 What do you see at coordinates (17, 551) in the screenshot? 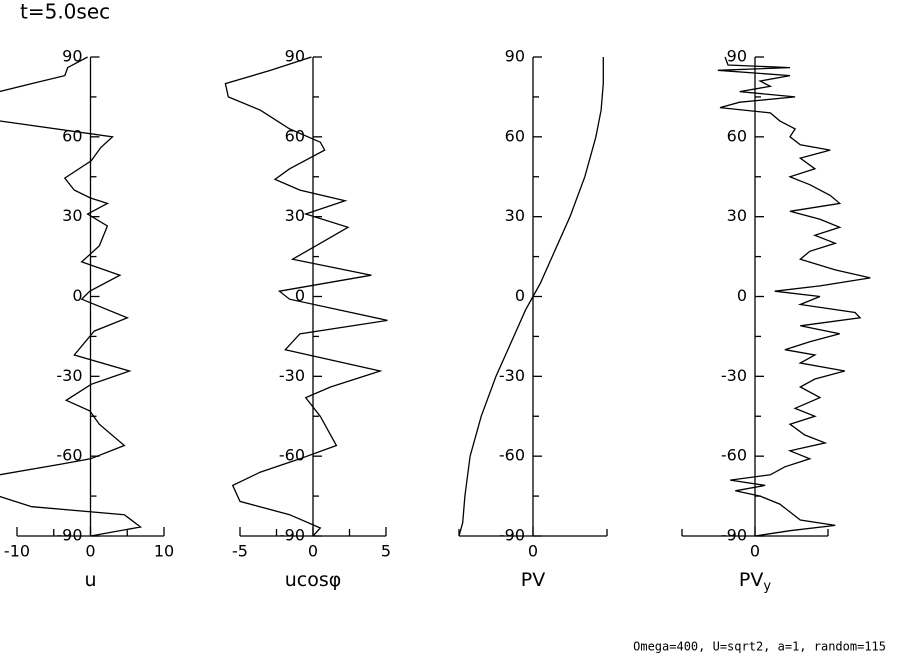
I see `x-tick-label: -10` at bounding box center [17, 551].